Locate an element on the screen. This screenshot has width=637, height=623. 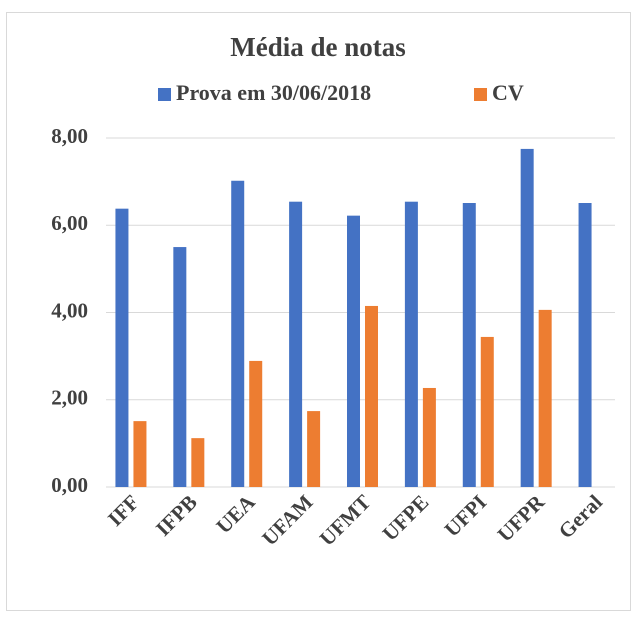
y-tick-label: 8,00 is located at coordinates (69, 136).